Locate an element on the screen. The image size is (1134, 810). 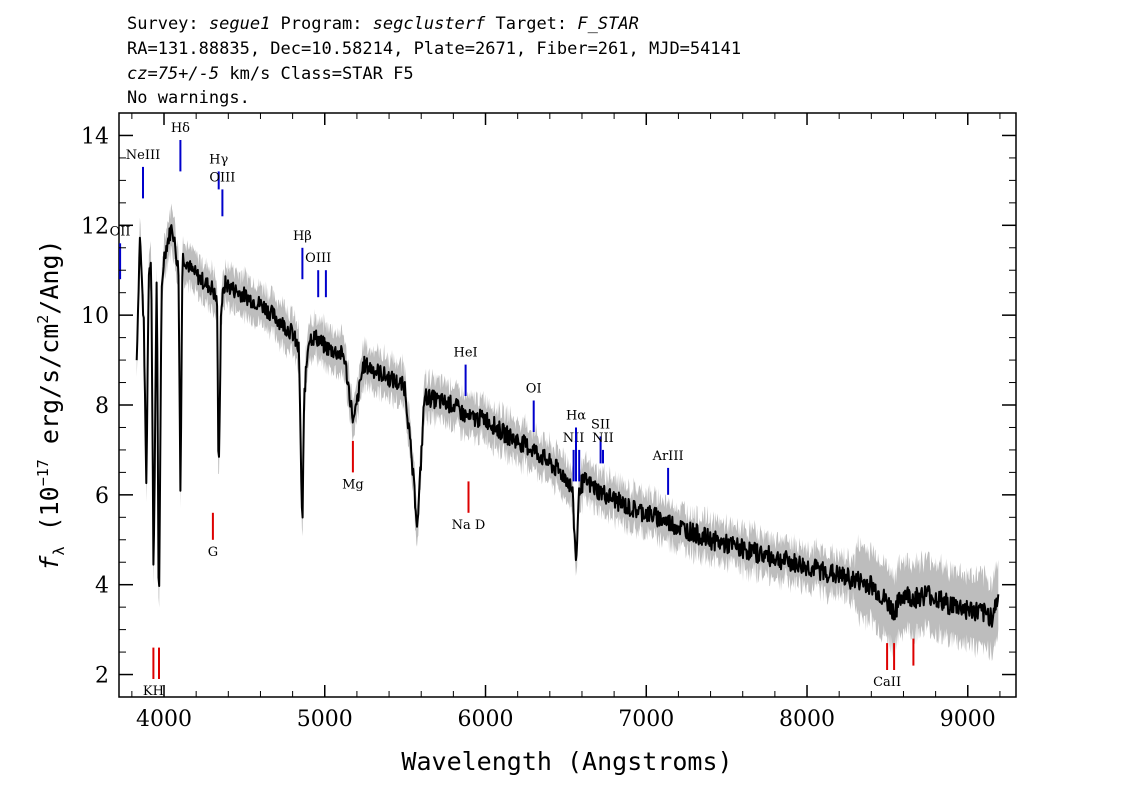
program-label: Program: is located at coordinates (321, 24).